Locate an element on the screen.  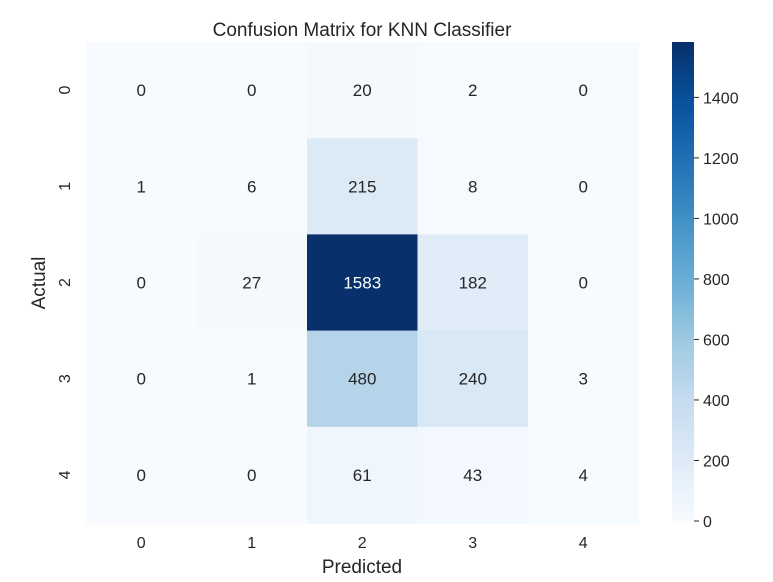
cell-value-label: 3 is located at coordinates (583, 379).